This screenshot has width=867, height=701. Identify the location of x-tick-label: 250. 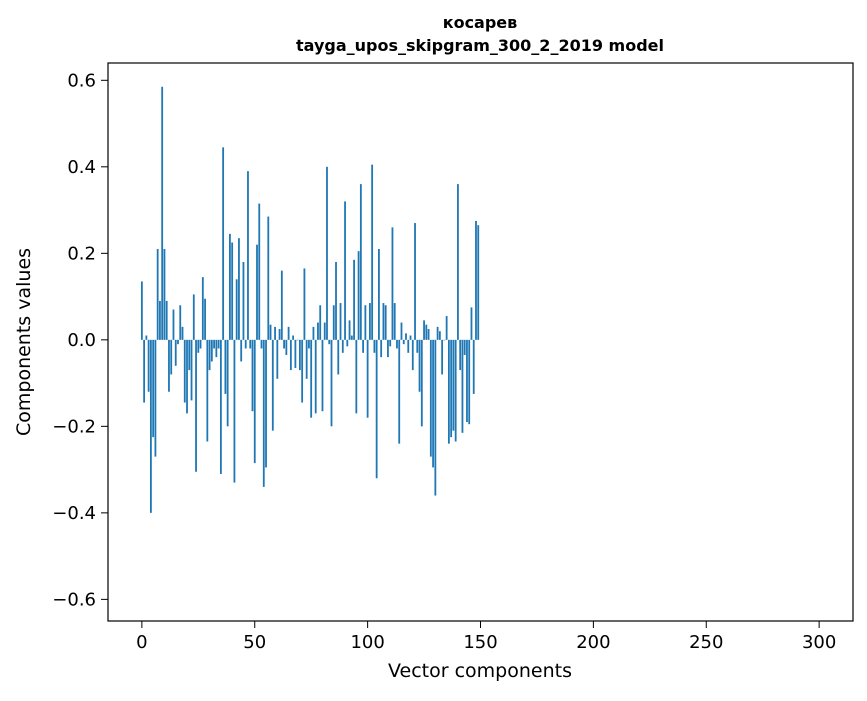
(706, 642).